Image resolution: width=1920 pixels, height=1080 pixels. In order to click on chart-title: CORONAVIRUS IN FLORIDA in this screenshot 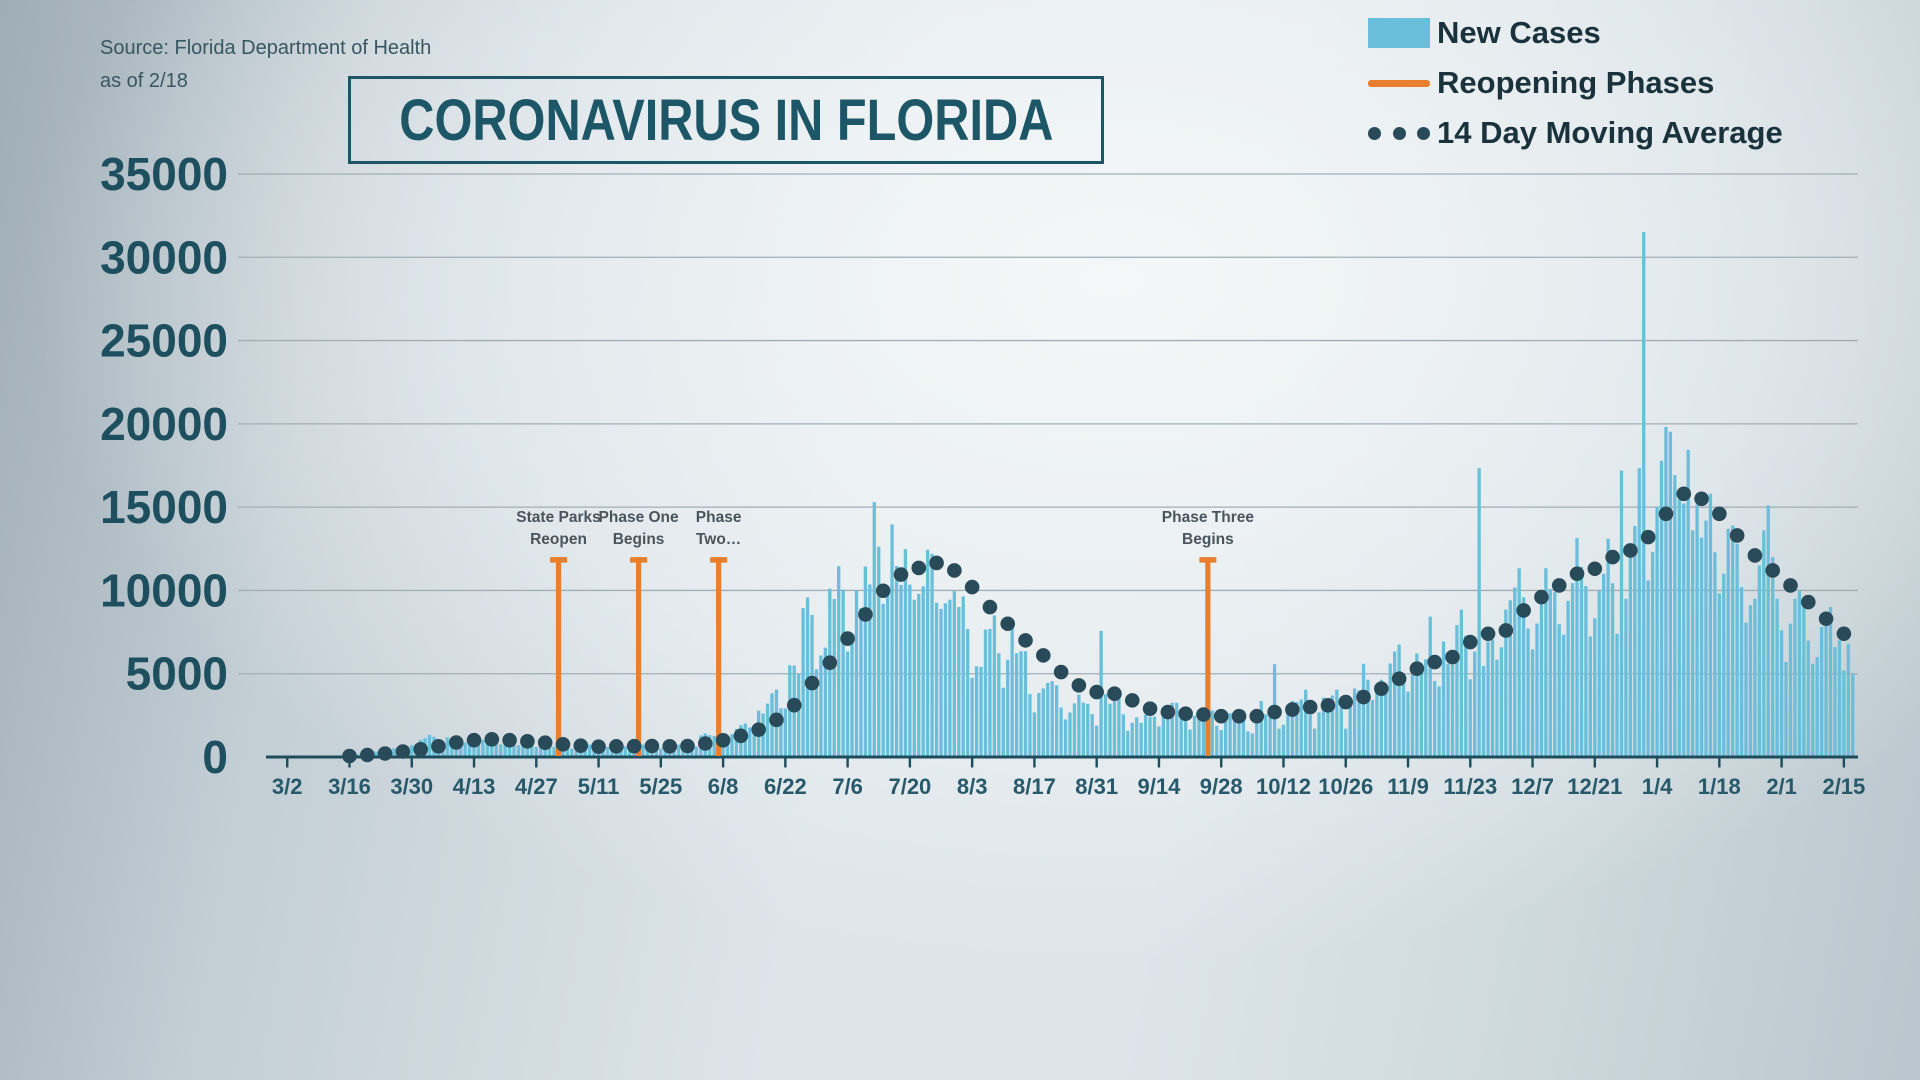, I will do `click(726, 120)`.